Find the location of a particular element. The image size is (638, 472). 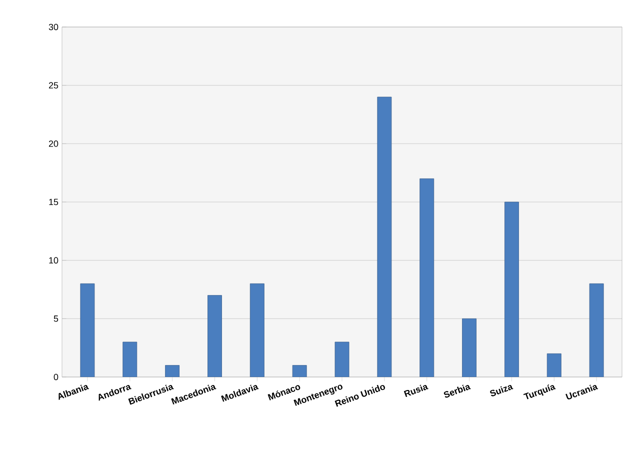

x-tick-label: Turquía is located at coordinates (539, 392).